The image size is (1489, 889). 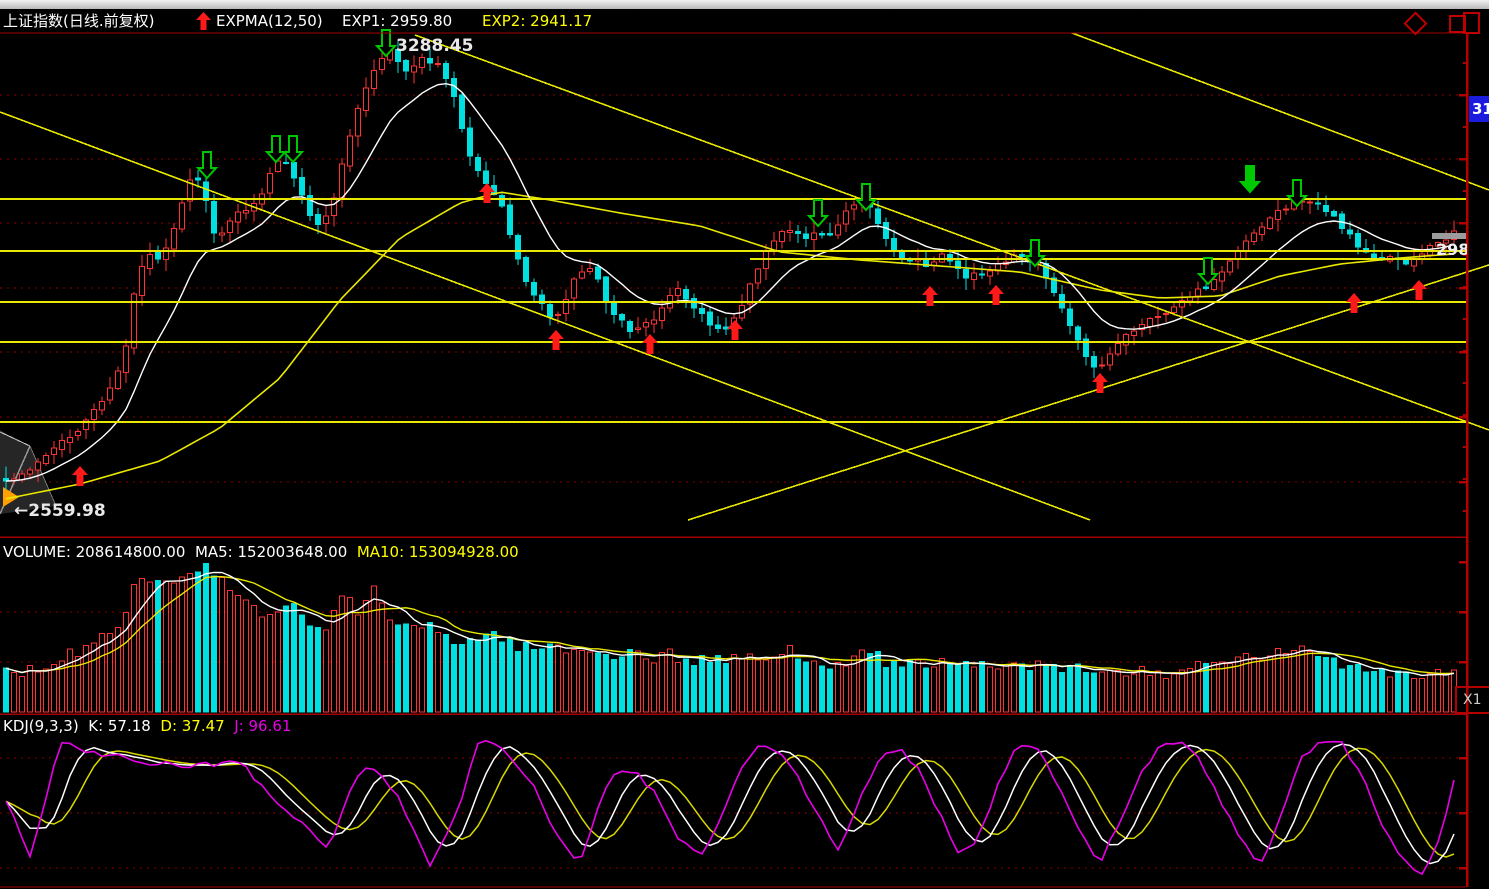 I want to click on volume-value: VOLUME: 208614800.00, so click(x=94, y=552).